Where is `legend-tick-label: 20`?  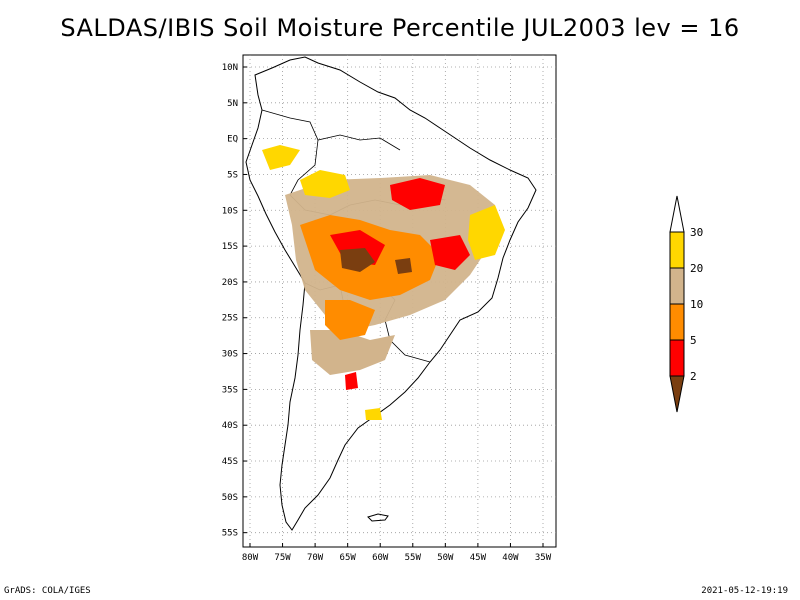
legend-tick-label: 20 is located at coordinates (696, 268).